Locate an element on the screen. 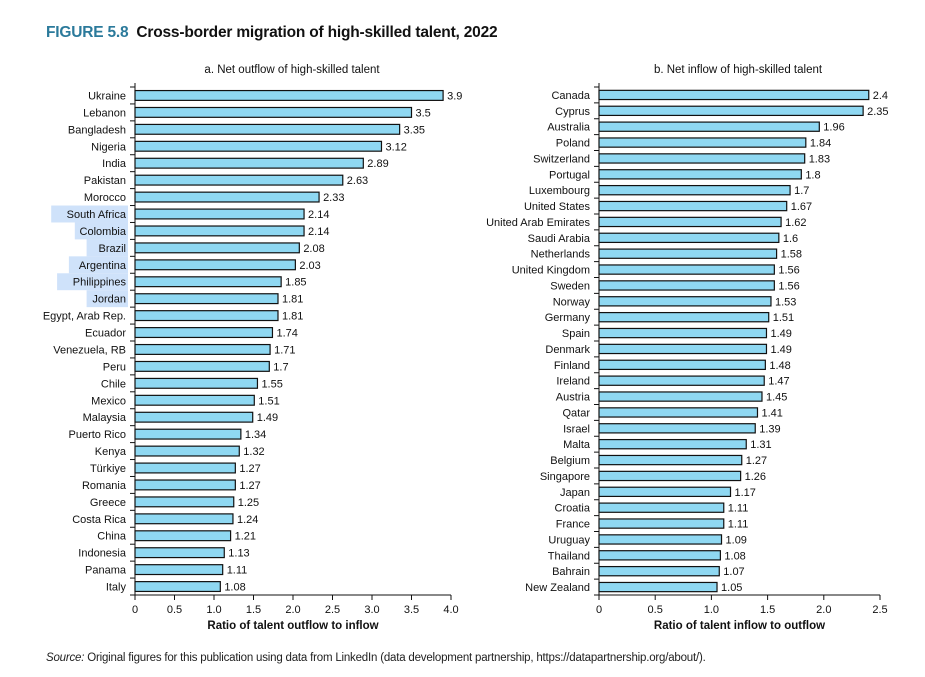  data-label: 1.09 is located at coordinates (736, 540).